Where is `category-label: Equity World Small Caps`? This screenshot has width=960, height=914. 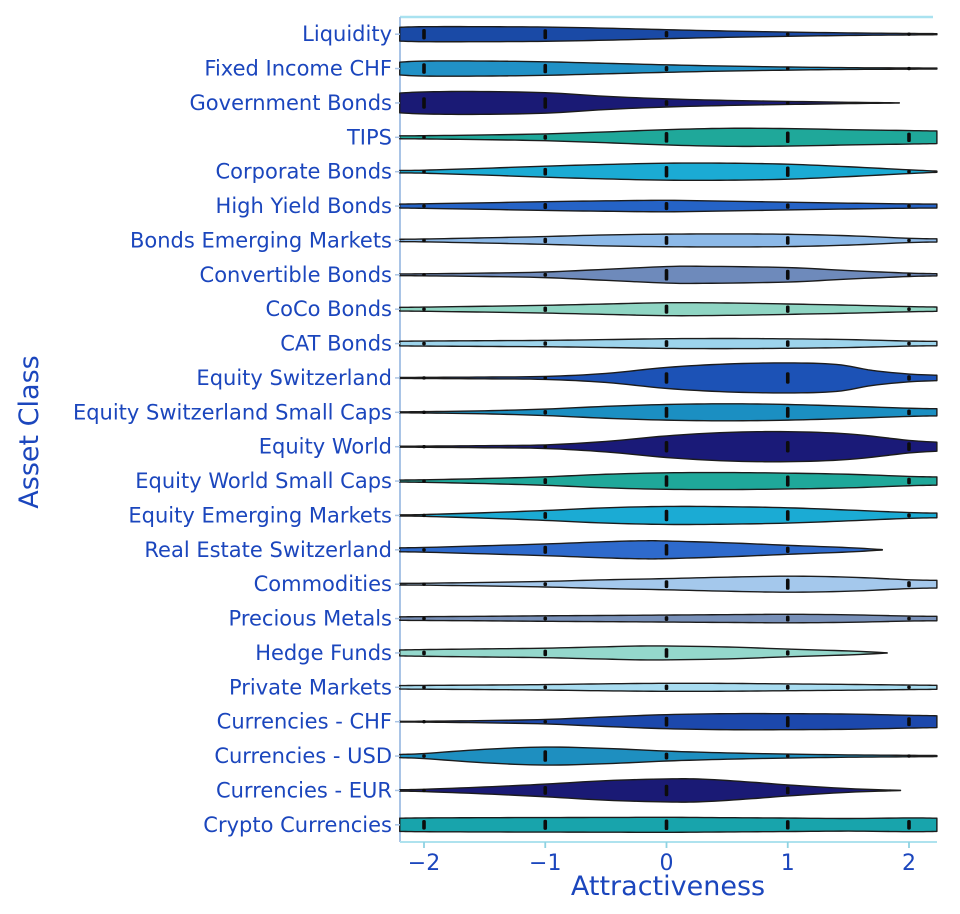
category-label: Equity World Small Caps is located at coordinates (263, 481).